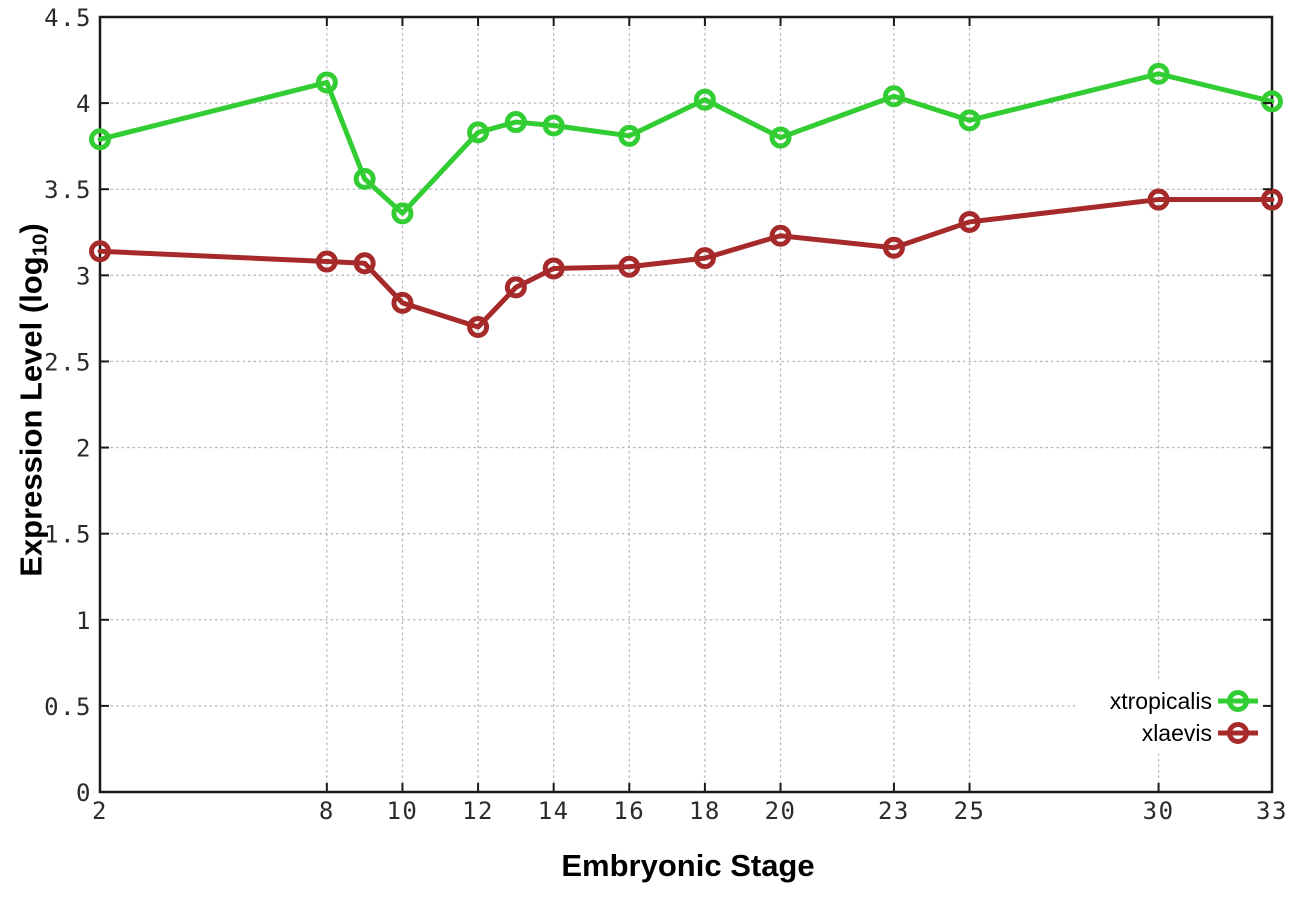 The width and height of the screenshot is (1296, 907). I want to click on x-tick-label: 23, so click(894, 811).